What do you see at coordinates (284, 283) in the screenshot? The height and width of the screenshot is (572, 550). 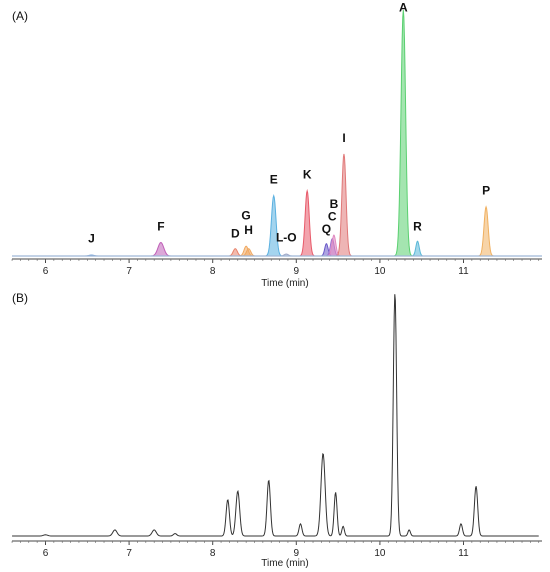 I see `panel-a-x-axis-title: Time (min)` at bounding box center [284, 283].